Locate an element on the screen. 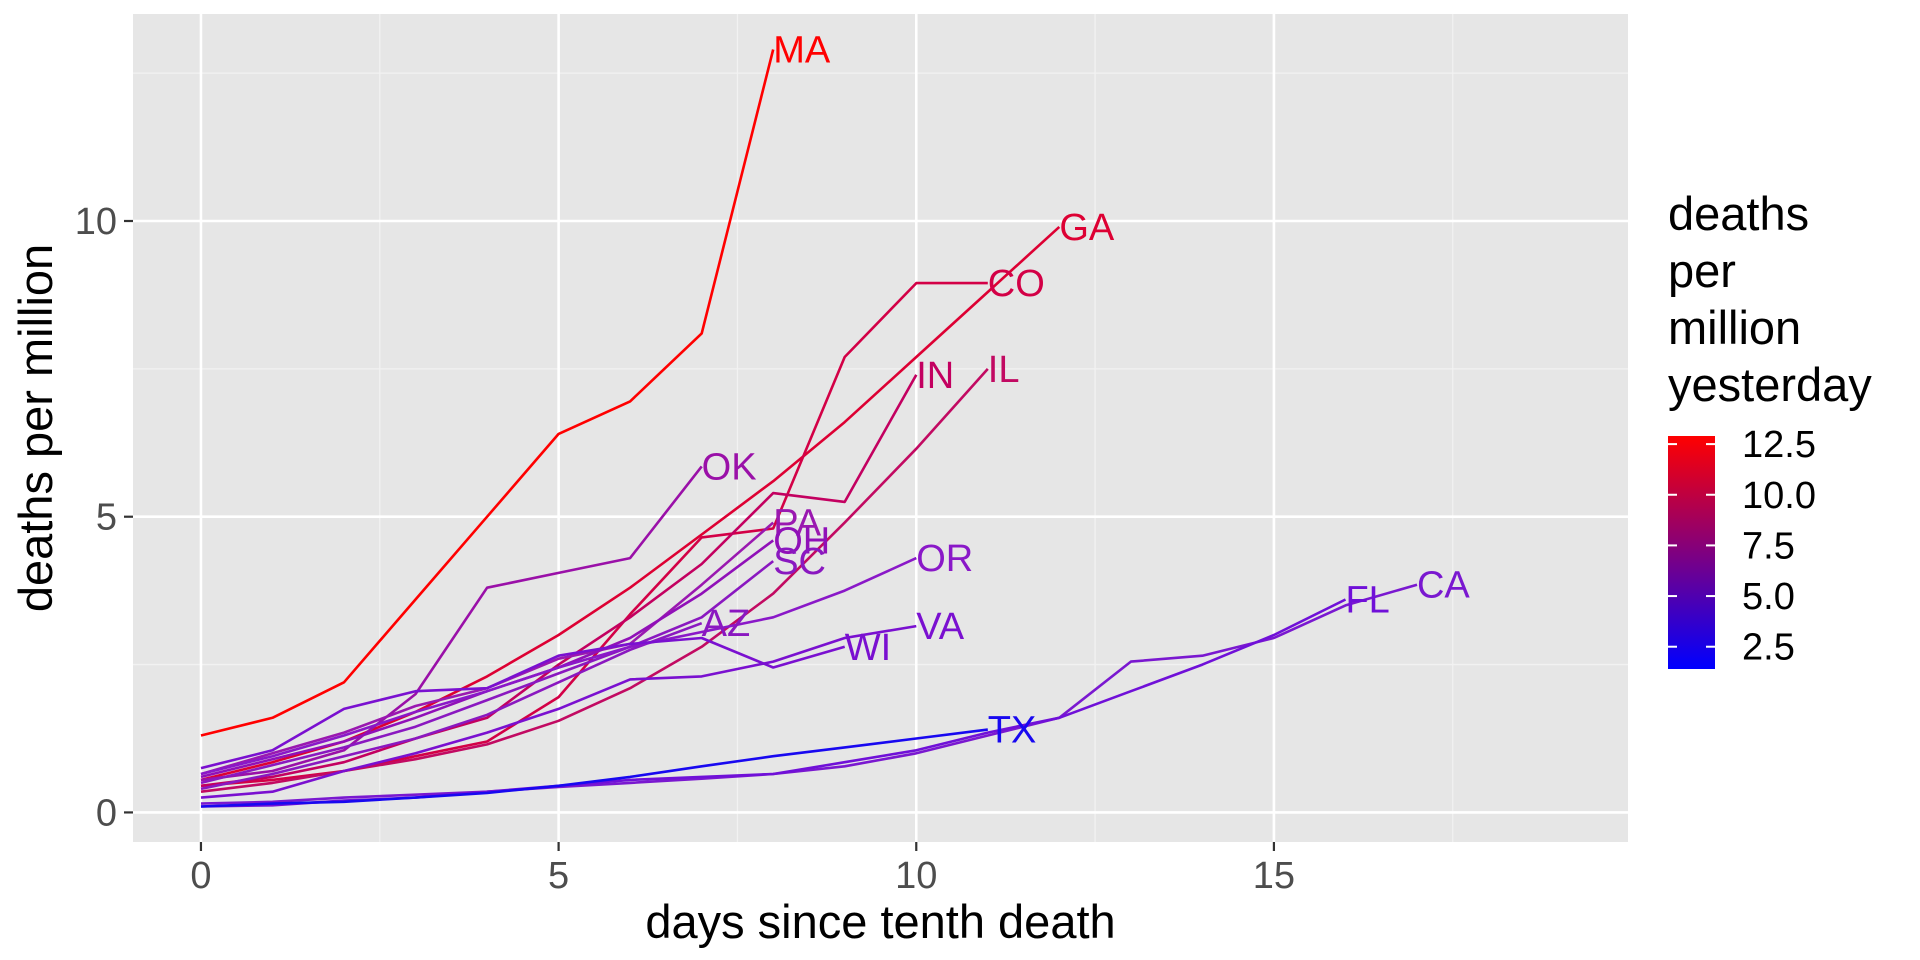  legend-title-line: deaths is located at coordinates (1738, 213).